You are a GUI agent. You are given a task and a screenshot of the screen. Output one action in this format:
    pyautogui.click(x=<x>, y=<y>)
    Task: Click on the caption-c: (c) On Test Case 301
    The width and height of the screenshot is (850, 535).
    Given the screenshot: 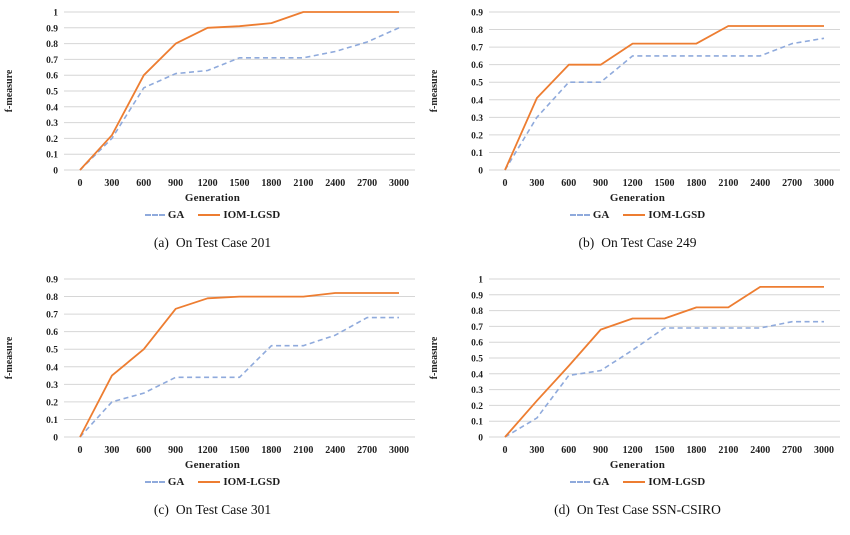 What is the action you would take?
    pyautogui.click(x=212, y=510)
    